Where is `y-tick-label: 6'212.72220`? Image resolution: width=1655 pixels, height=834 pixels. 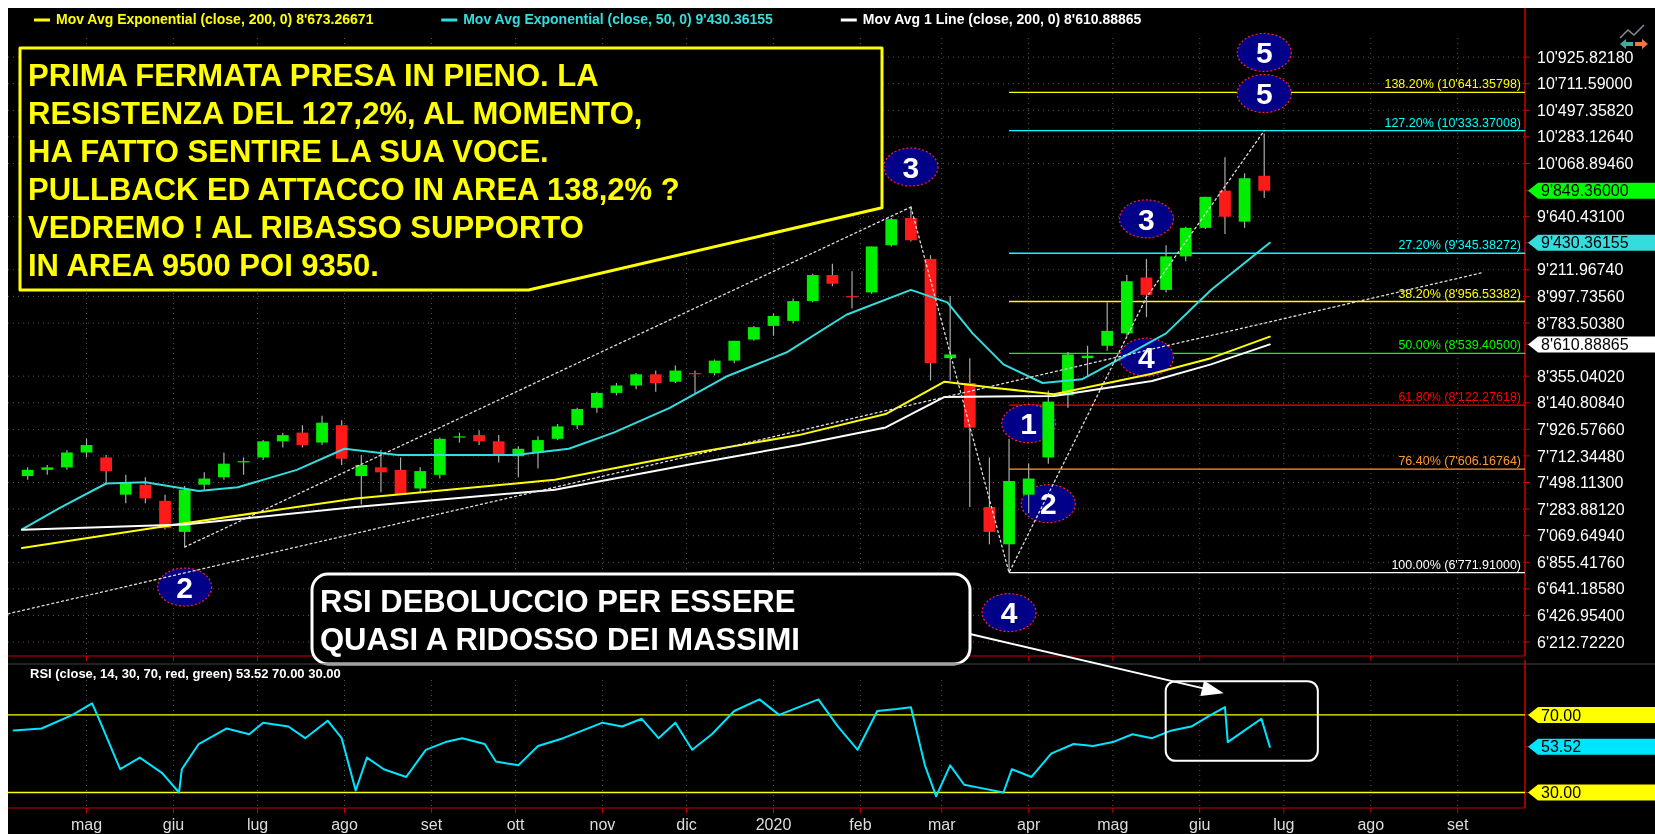
y-tick-label: 6'212.72220 is located at coordinates (1581, 642).